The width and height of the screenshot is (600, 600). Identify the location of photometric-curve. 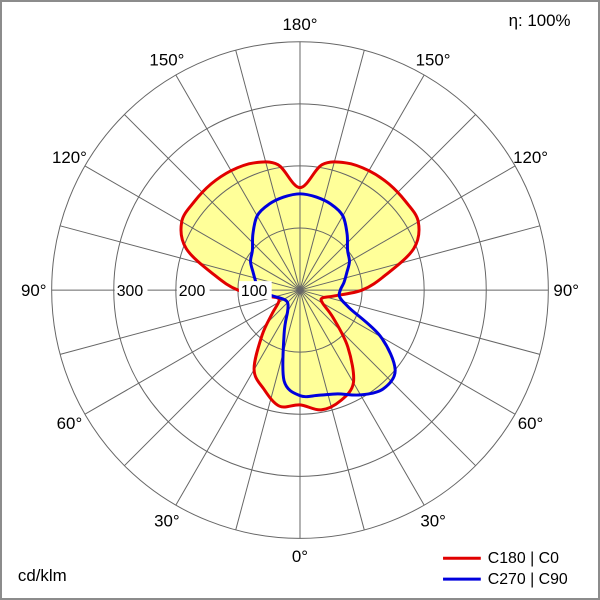
(323, 295).